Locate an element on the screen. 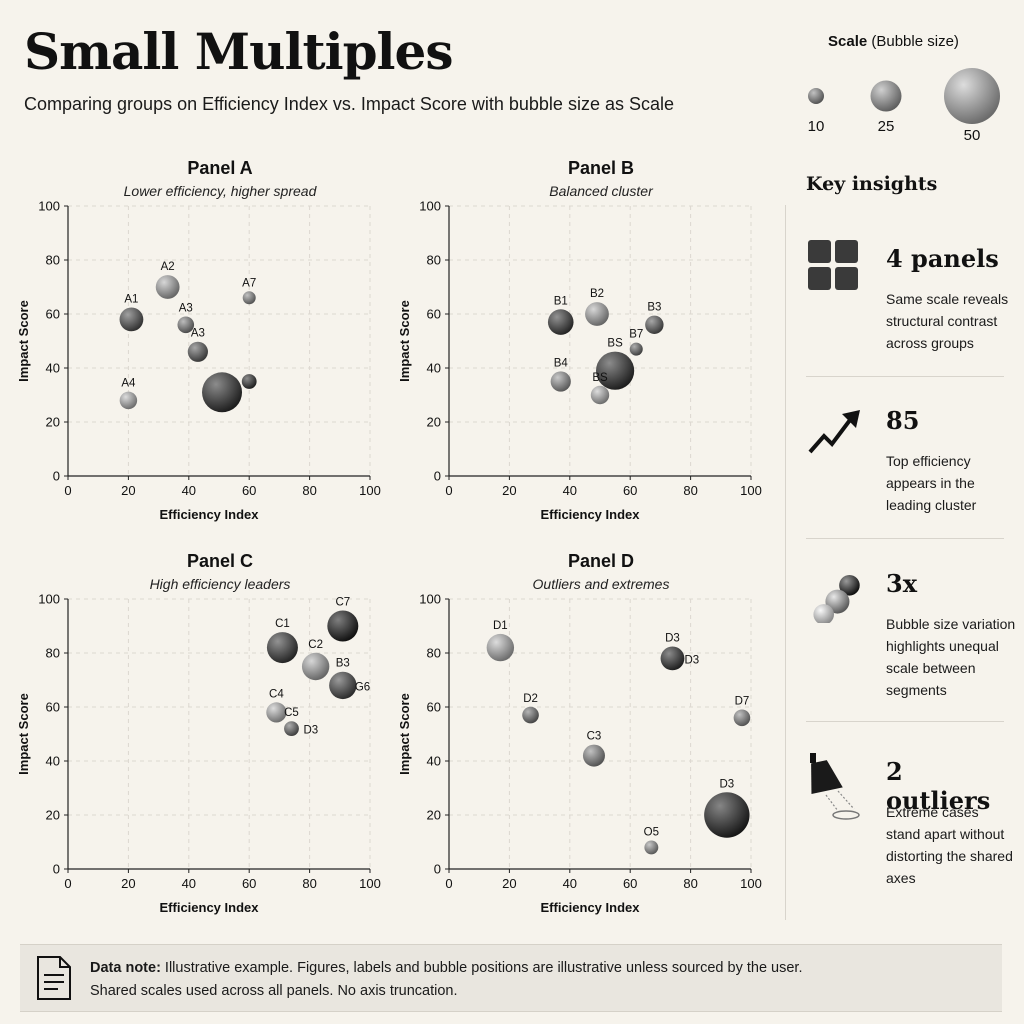  bubble-label: A3 is located at coordinates (198, 334).